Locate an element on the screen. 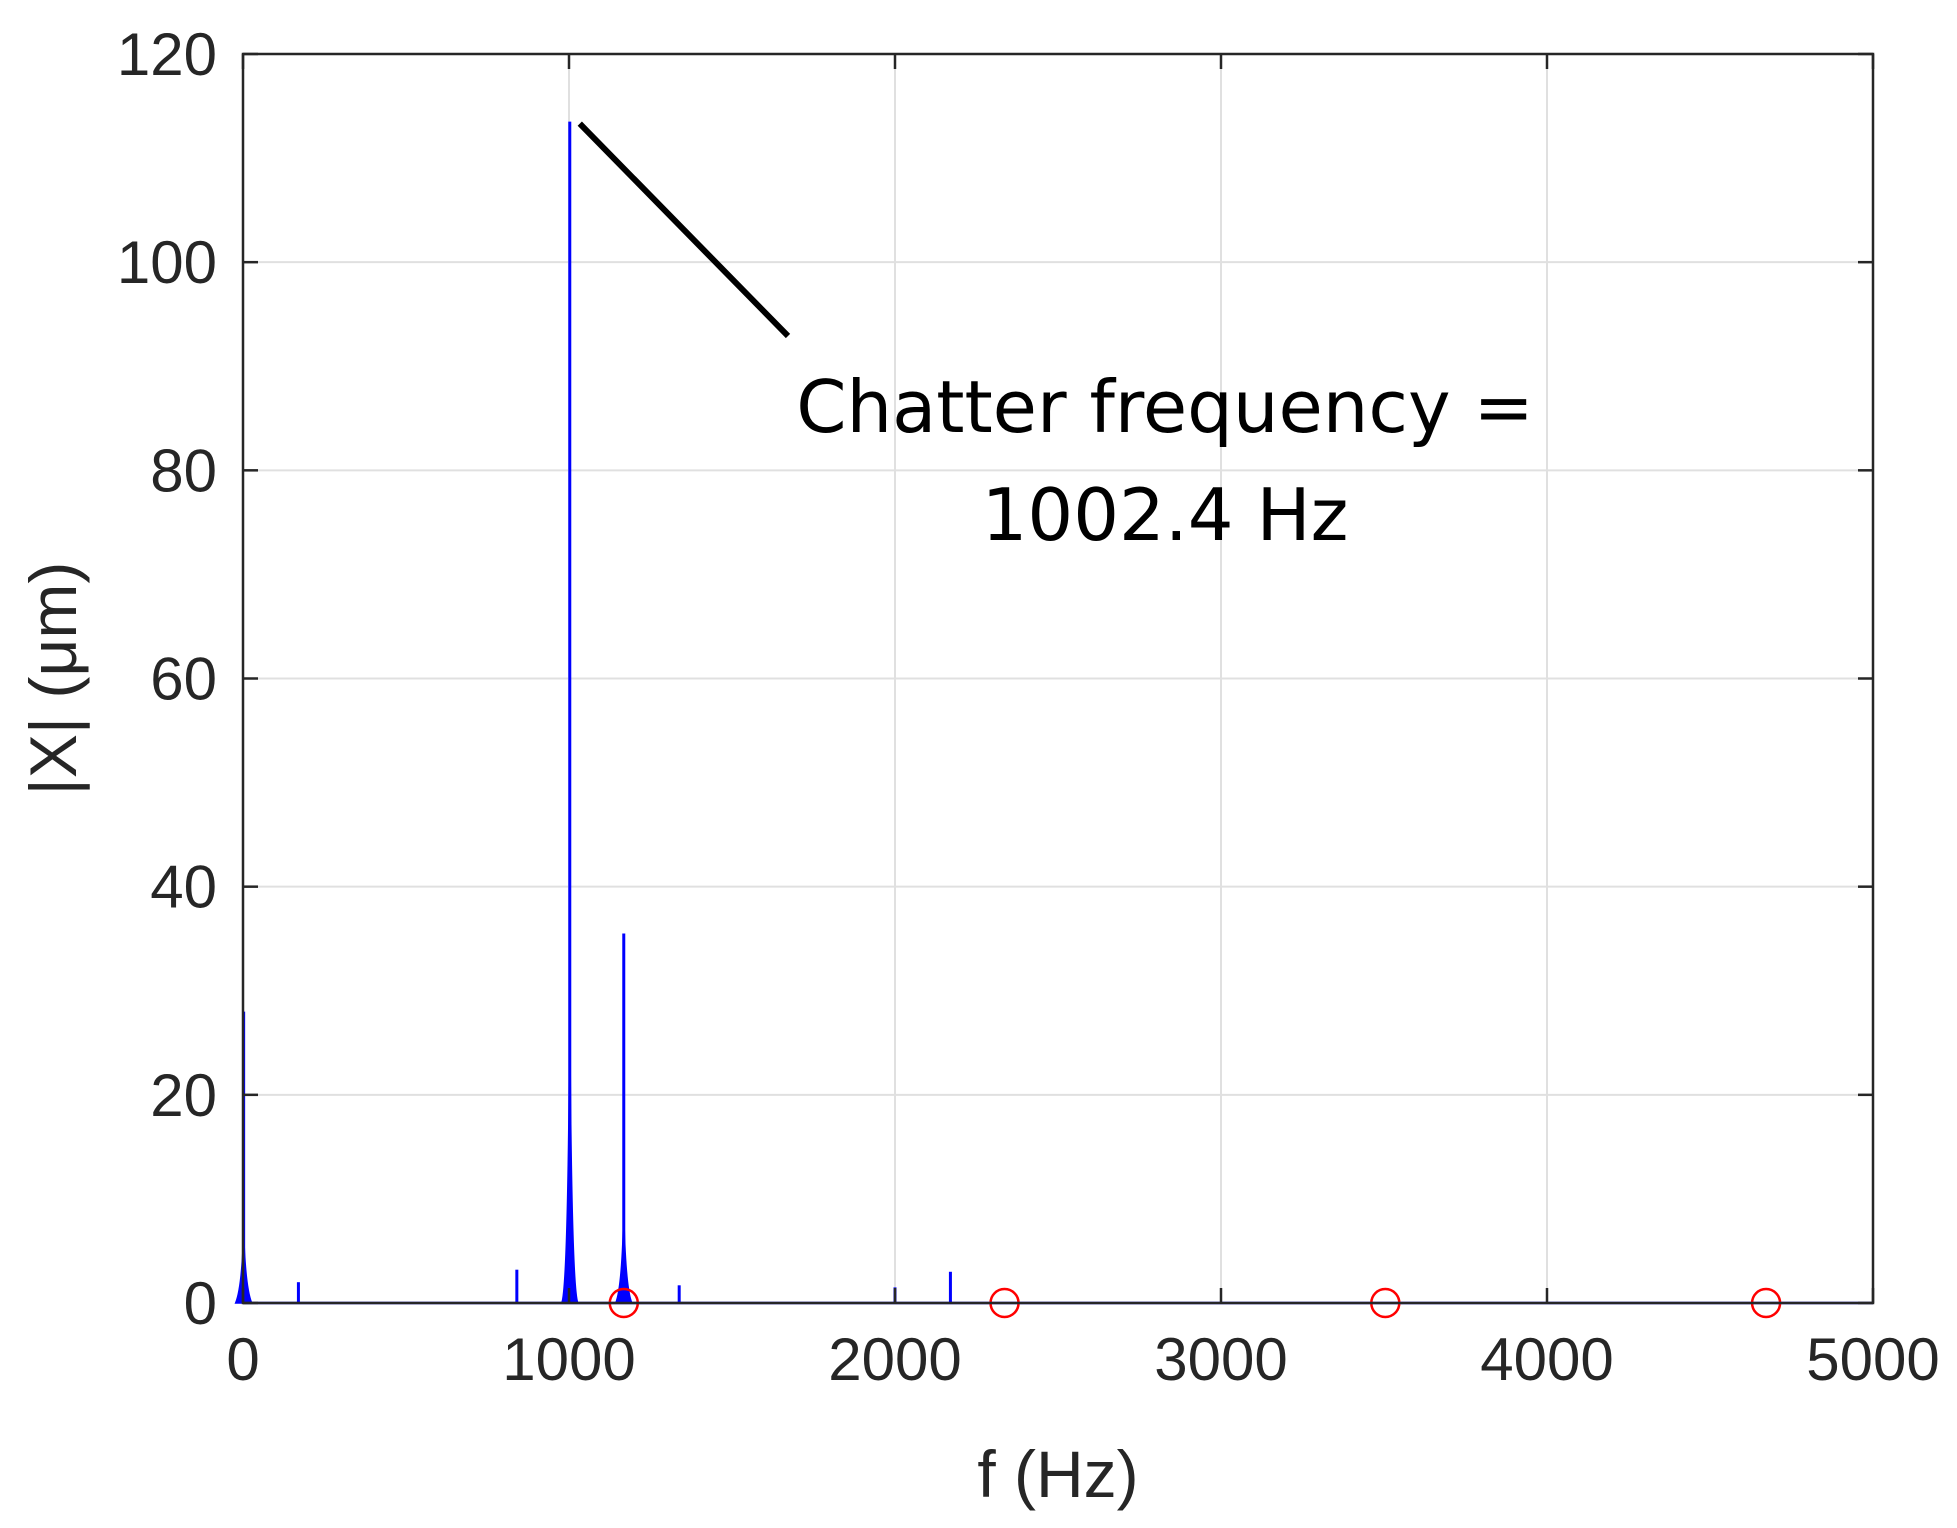 The width and height of the screenshot is (1957, 1528). annotation-pointer-line is located at coordinates (684, 230).